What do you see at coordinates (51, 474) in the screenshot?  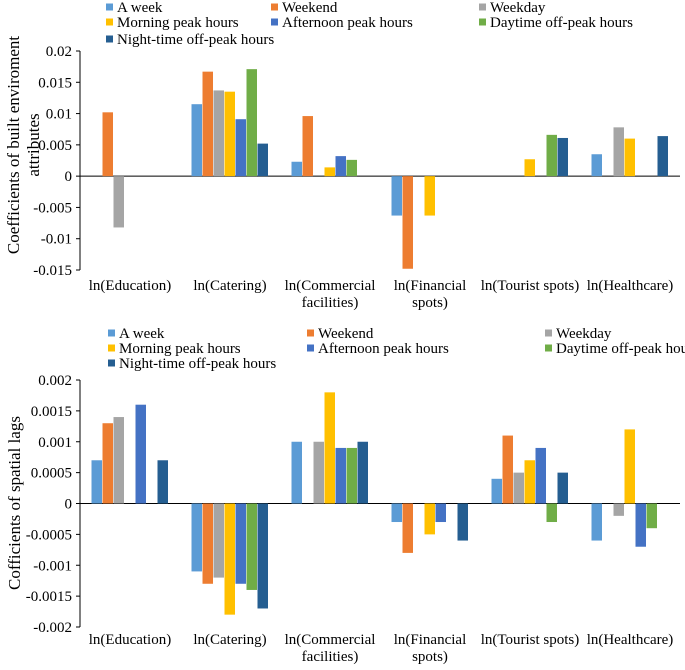 I see `y-tick-label: 0.0005` at bounding box center [51, 474].